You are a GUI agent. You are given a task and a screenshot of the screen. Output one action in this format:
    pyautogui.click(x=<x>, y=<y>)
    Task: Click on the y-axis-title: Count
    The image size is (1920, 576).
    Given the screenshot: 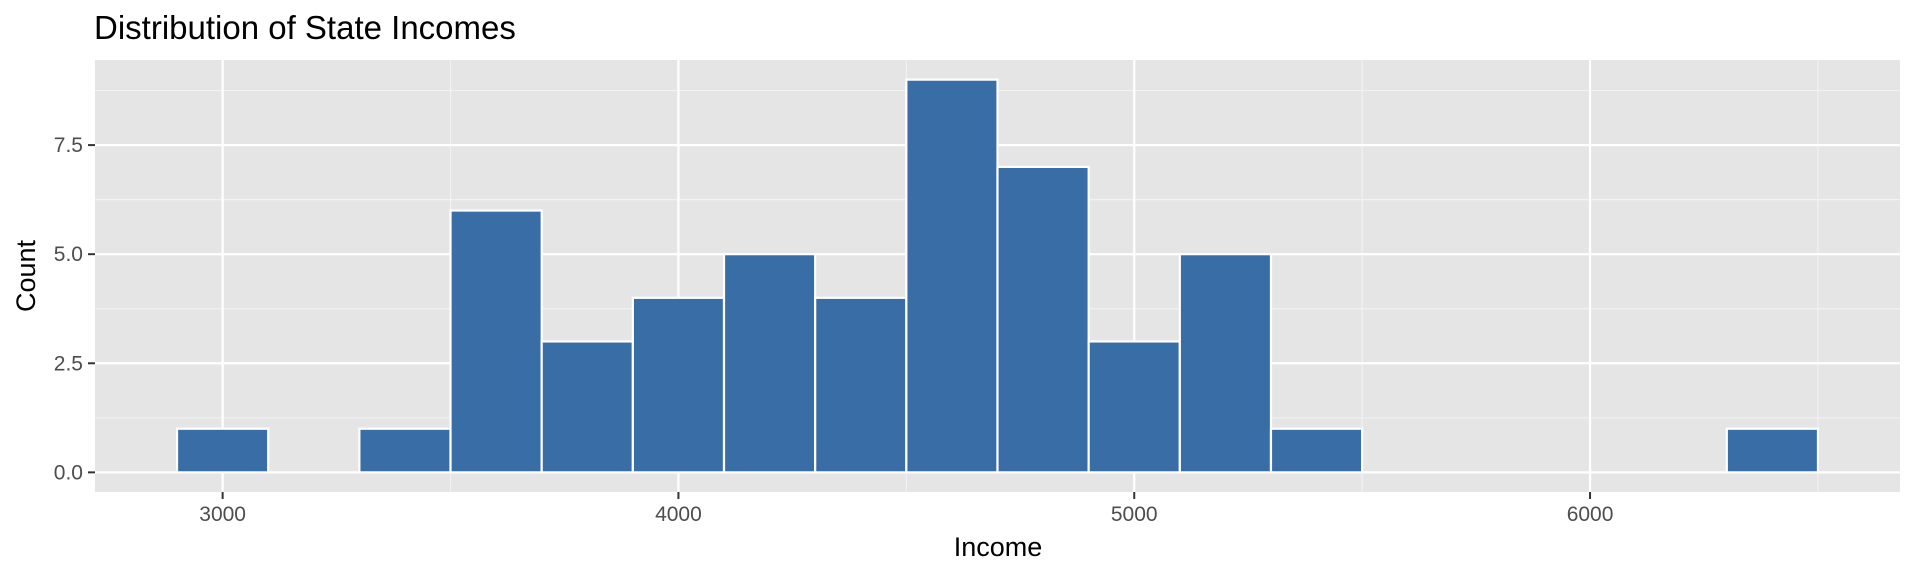 What is the action you would take?
    pyautogui.click(x=26, y=275)
    